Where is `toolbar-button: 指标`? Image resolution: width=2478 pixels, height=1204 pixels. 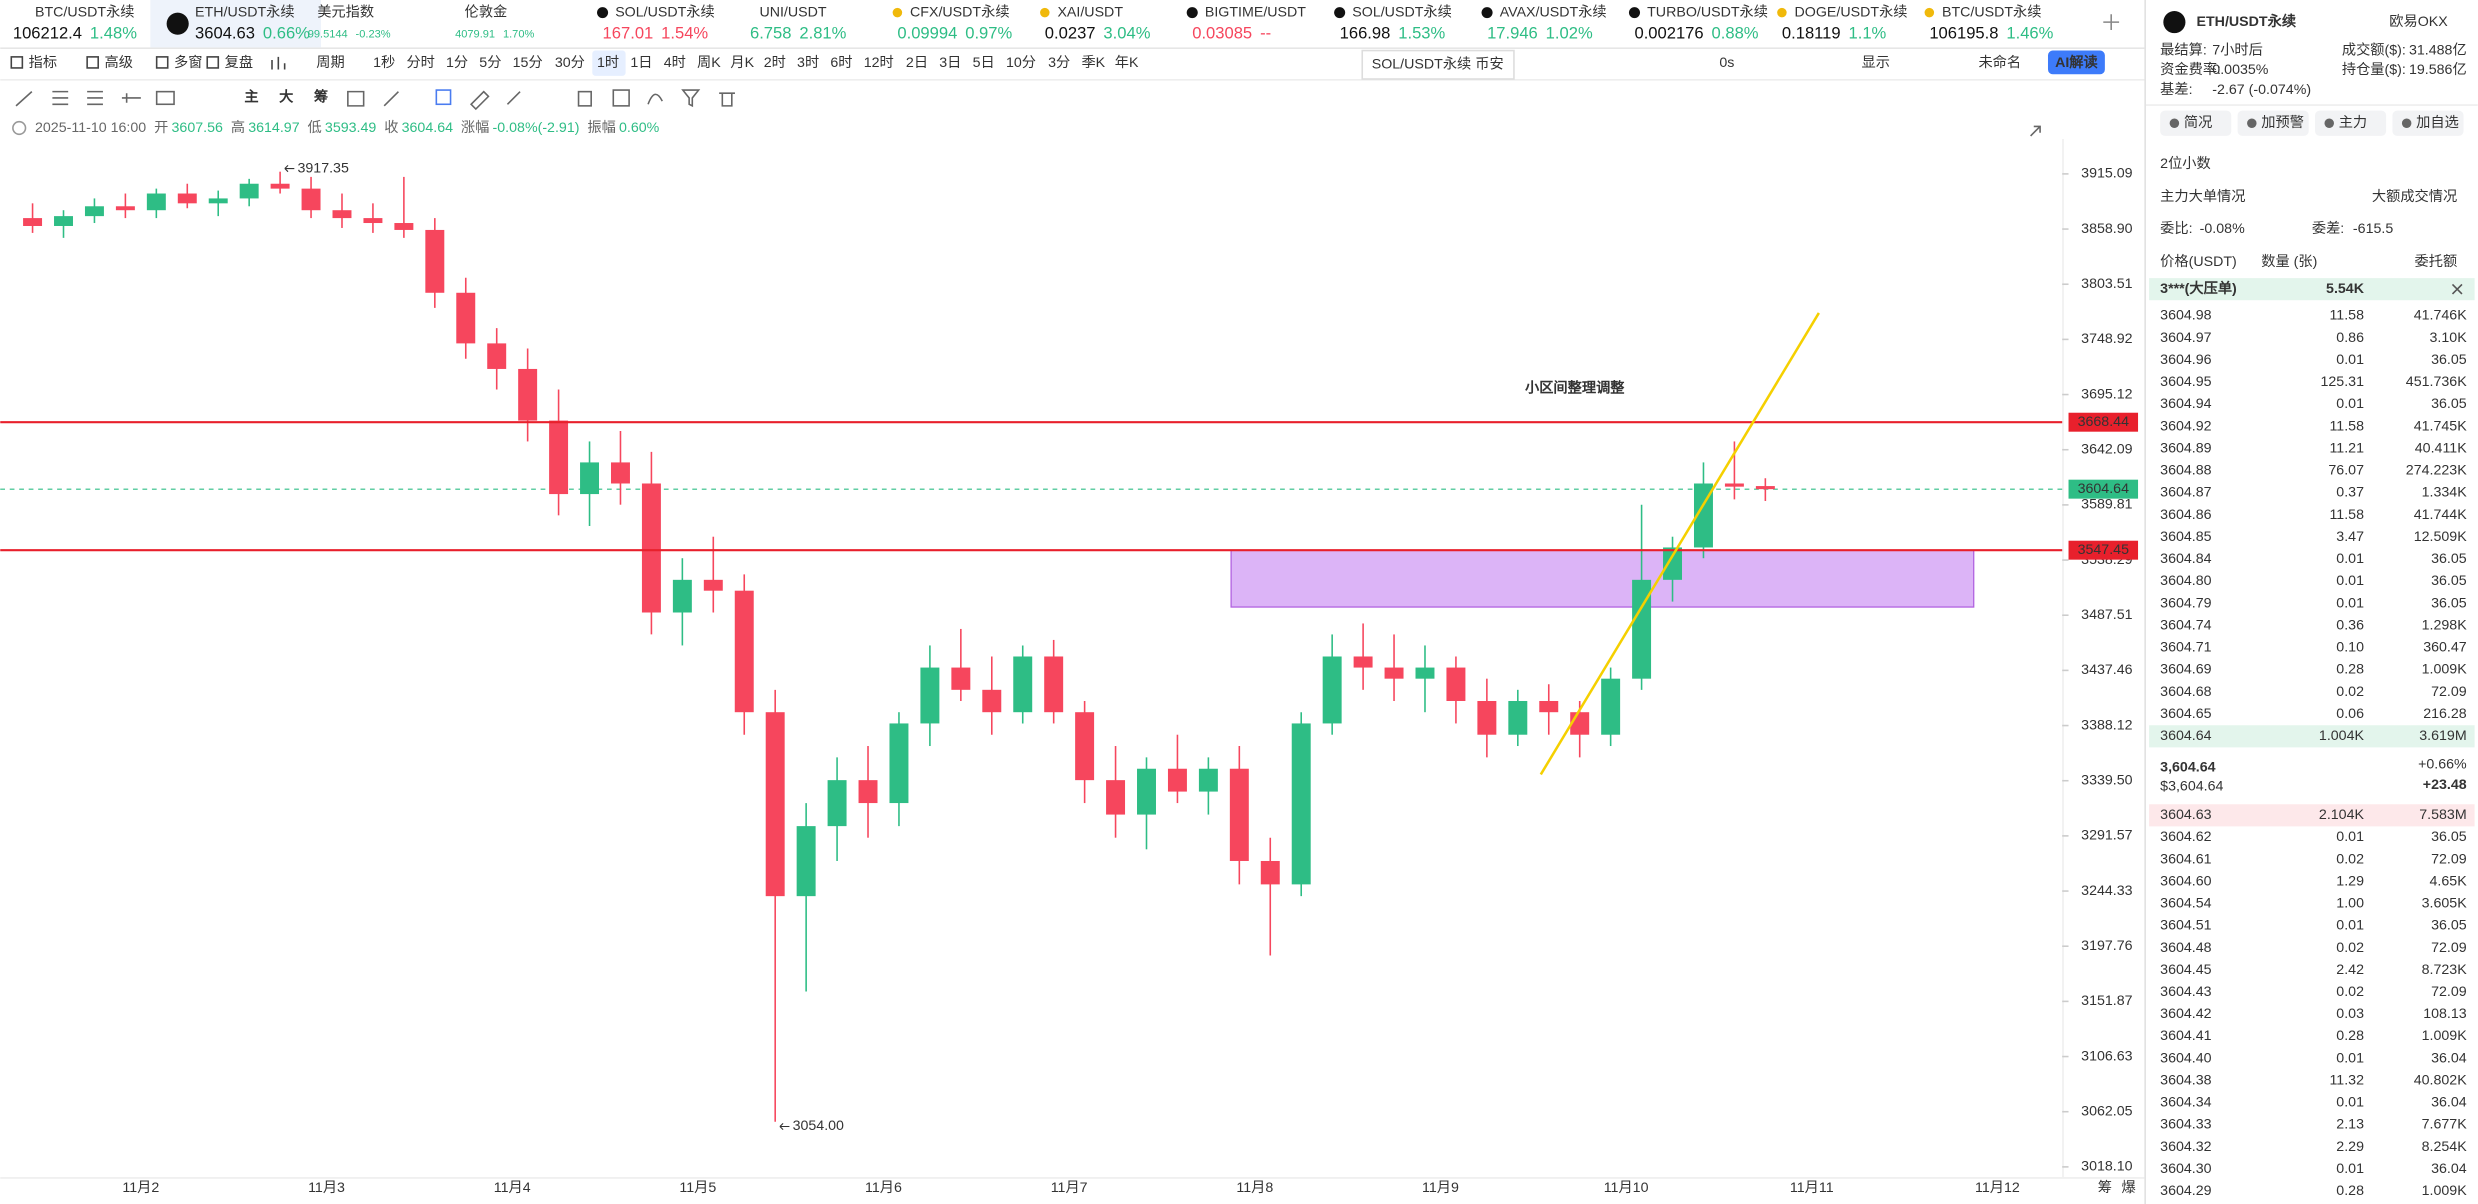 toolbar-button: 指标 is located at coordinates (43, 62).